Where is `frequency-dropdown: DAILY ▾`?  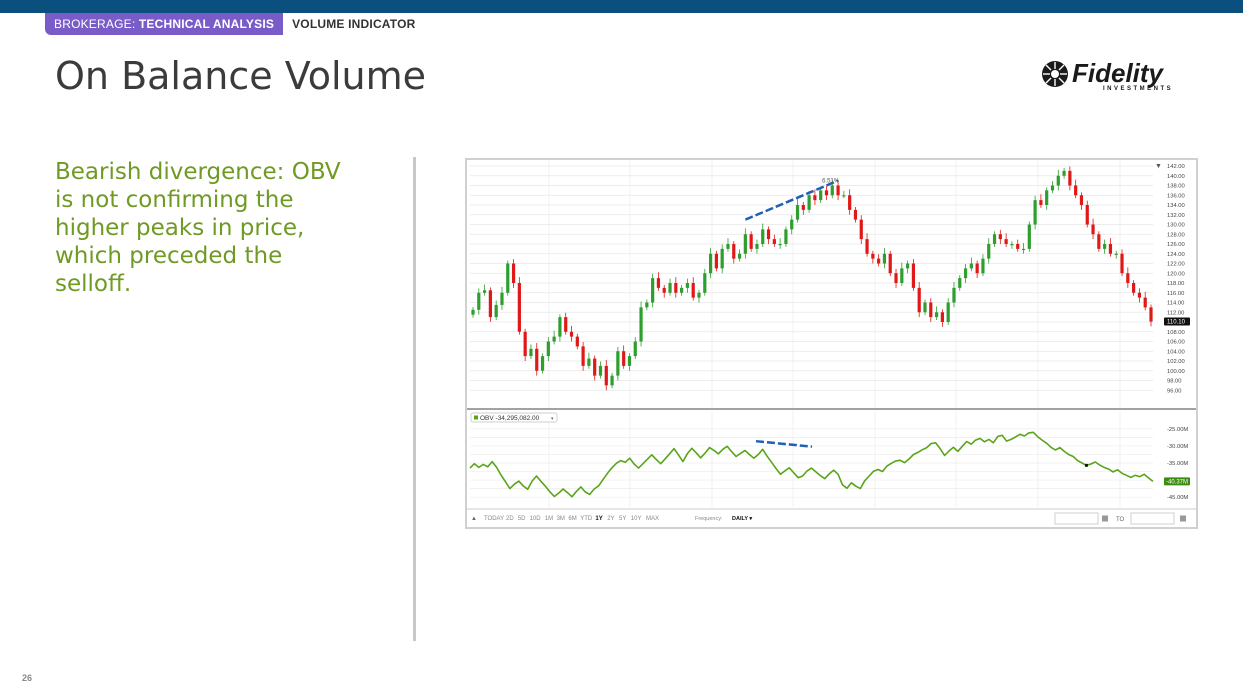 frequency-dropdown: DAILY ▾ is located at coordinates (742, 519).